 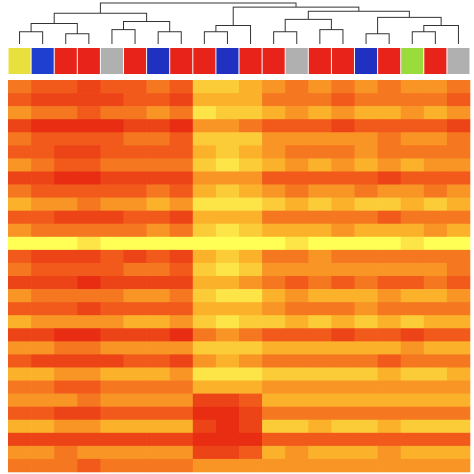 What do you see at coordinates (198, 8) in the screenshot?
I see `dendrogram-link` at bounding box center [198, 8].